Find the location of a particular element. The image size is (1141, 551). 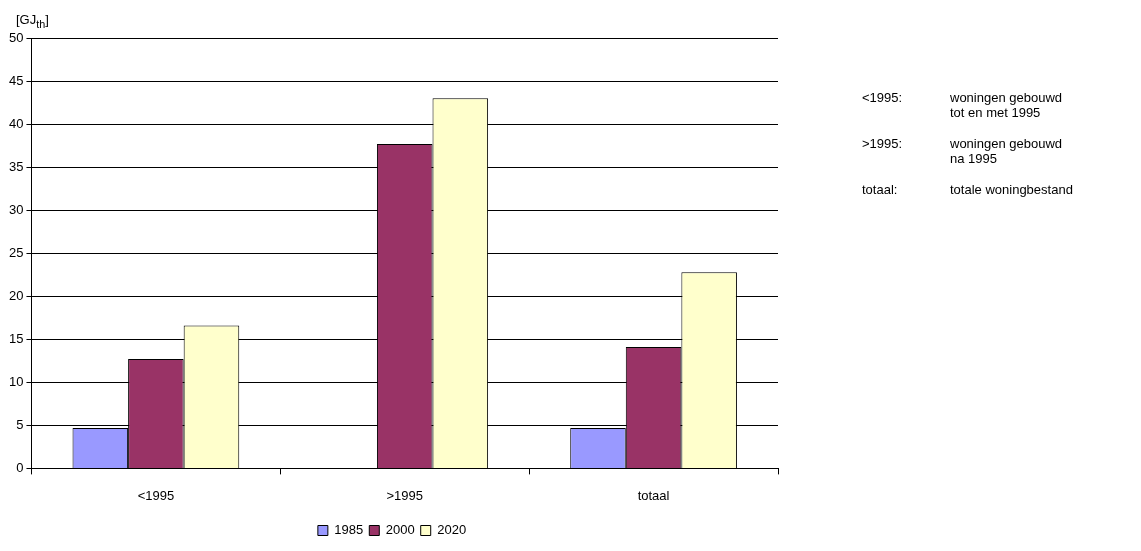

y-tick-label: 35 is located at coordinates (16, 166).